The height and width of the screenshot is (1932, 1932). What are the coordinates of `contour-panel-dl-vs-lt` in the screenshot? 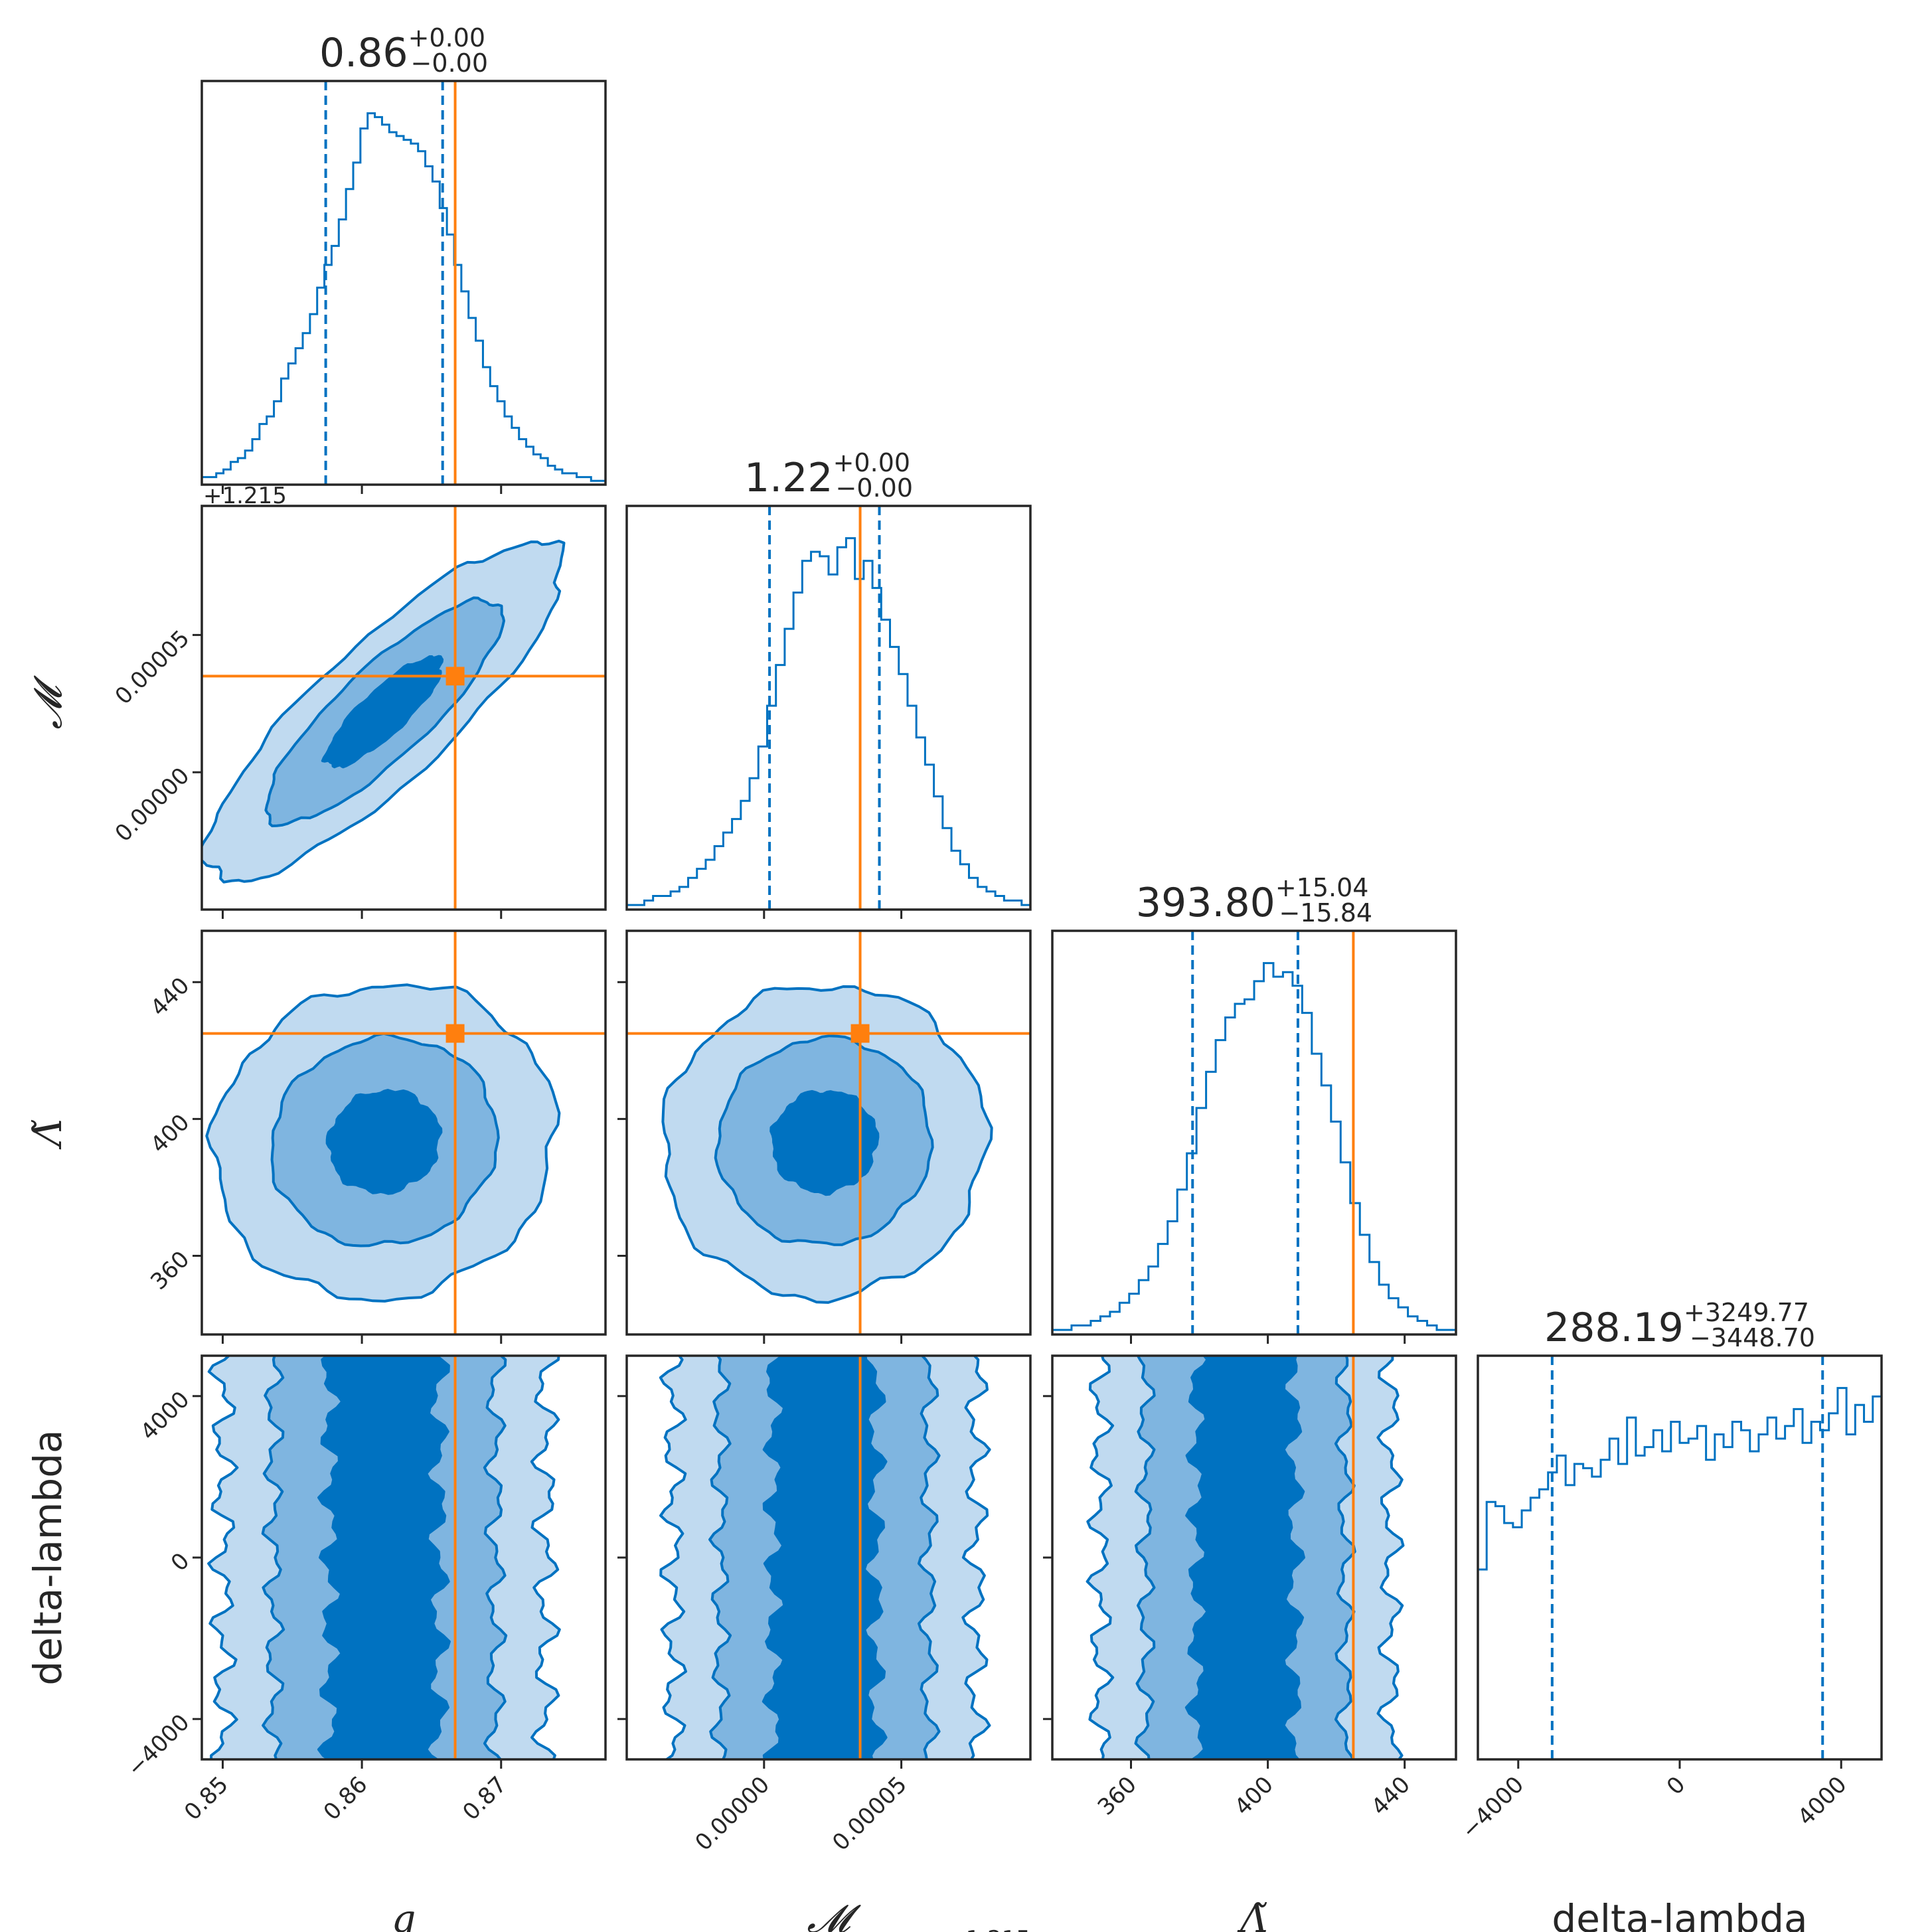 It's located at (1245, 1557).